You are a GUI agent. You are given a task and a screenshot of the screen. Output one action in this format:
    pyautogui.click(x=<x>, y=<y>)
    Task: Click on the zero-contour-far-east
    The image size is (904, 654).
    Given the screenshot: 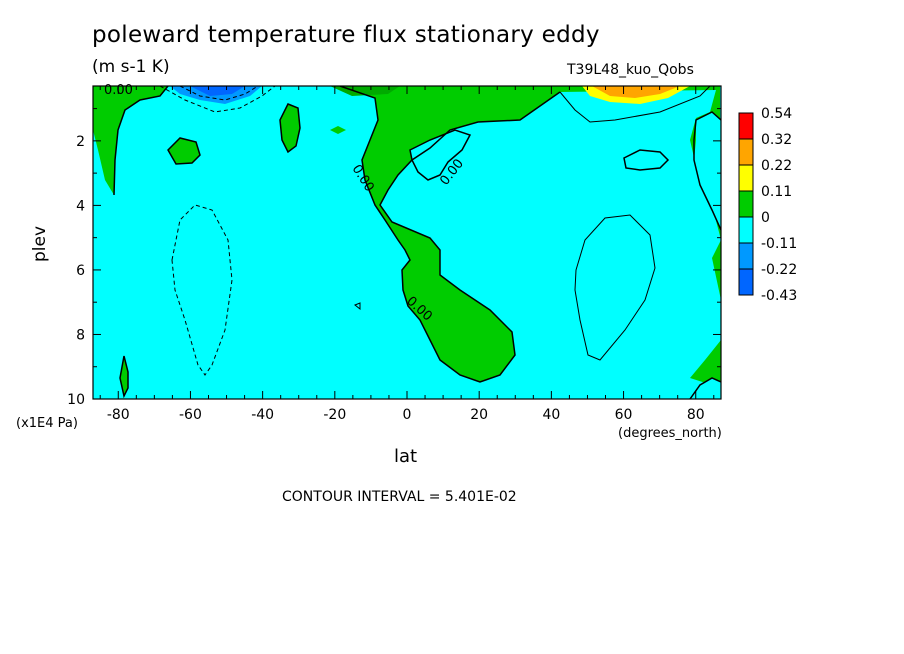 What is the action you would take?
    pyautogui.click(x=707, y=171)
    